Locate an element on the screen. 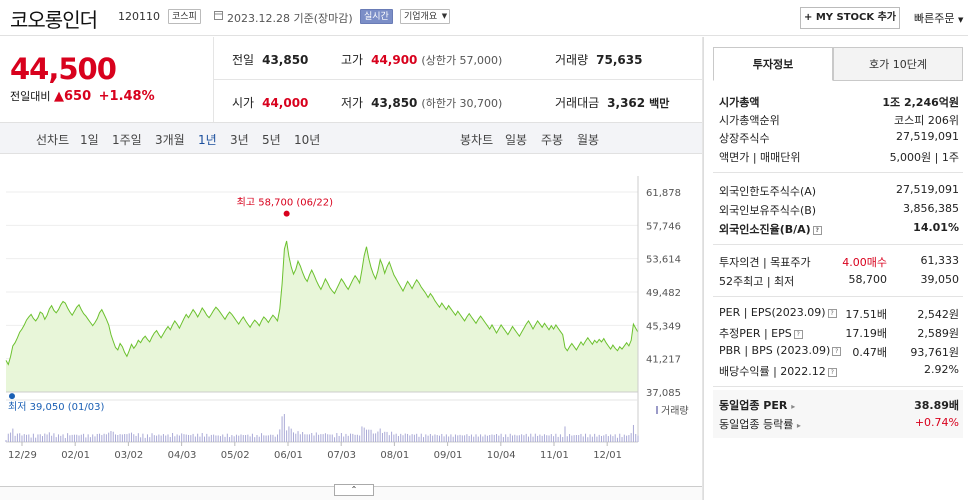 The height and width of the screenshot is (500, 968). tab-range-1y: 1년 is located at coordinates (207, 140).